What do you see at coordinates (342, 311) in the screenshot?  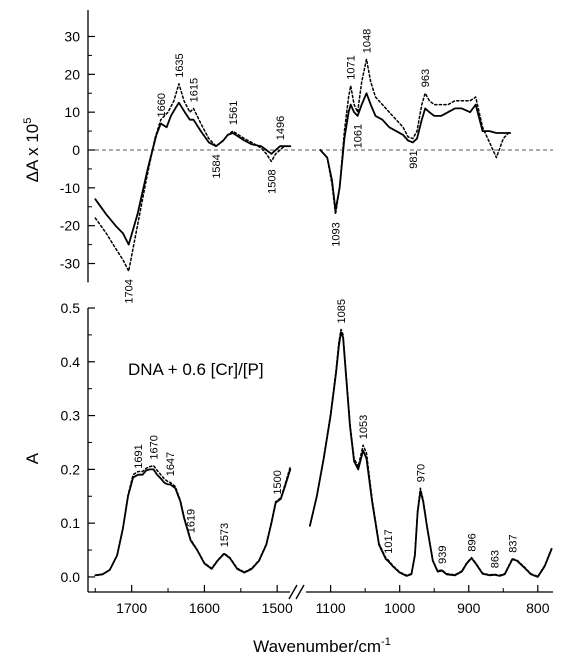 I see `peak-label: 1085` at bounding box center [342, 311].